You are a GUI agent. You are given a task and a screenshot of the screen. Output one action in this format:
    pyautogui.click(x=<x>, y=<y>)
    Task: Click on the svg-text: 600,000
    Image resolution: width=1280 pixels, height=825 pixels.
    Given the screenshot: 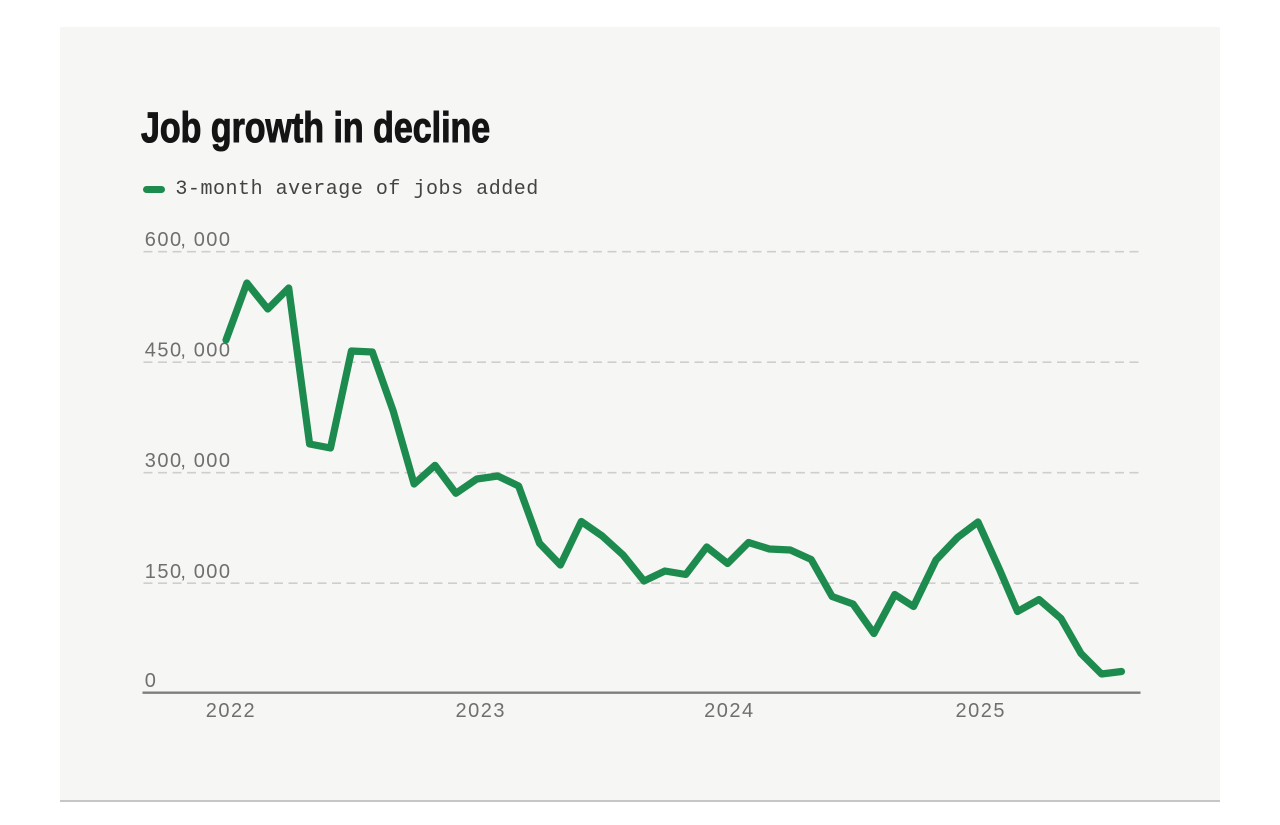 What is the action you would take?
    pyautogui.click(x=187, y=240)
    